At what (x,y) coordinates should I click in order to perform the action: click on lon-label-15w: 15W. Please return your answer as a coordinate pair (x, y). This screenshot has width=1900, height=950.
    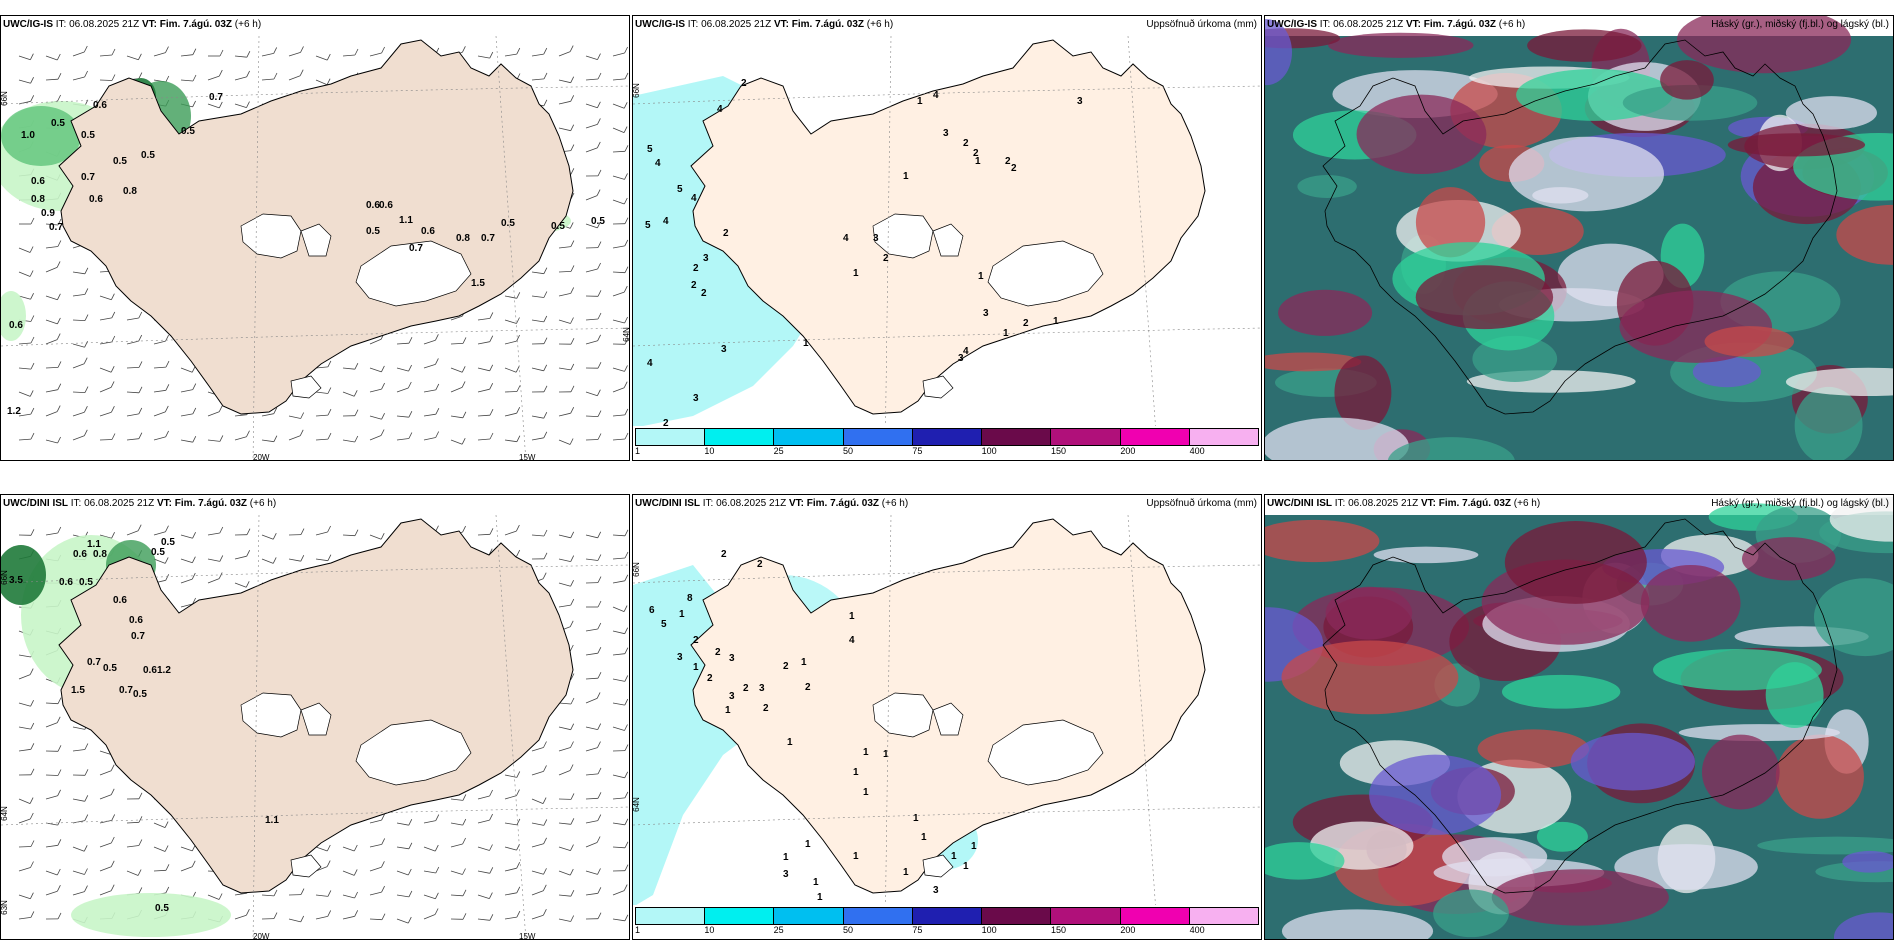
    Looking at the image, I should click on (527, 936).